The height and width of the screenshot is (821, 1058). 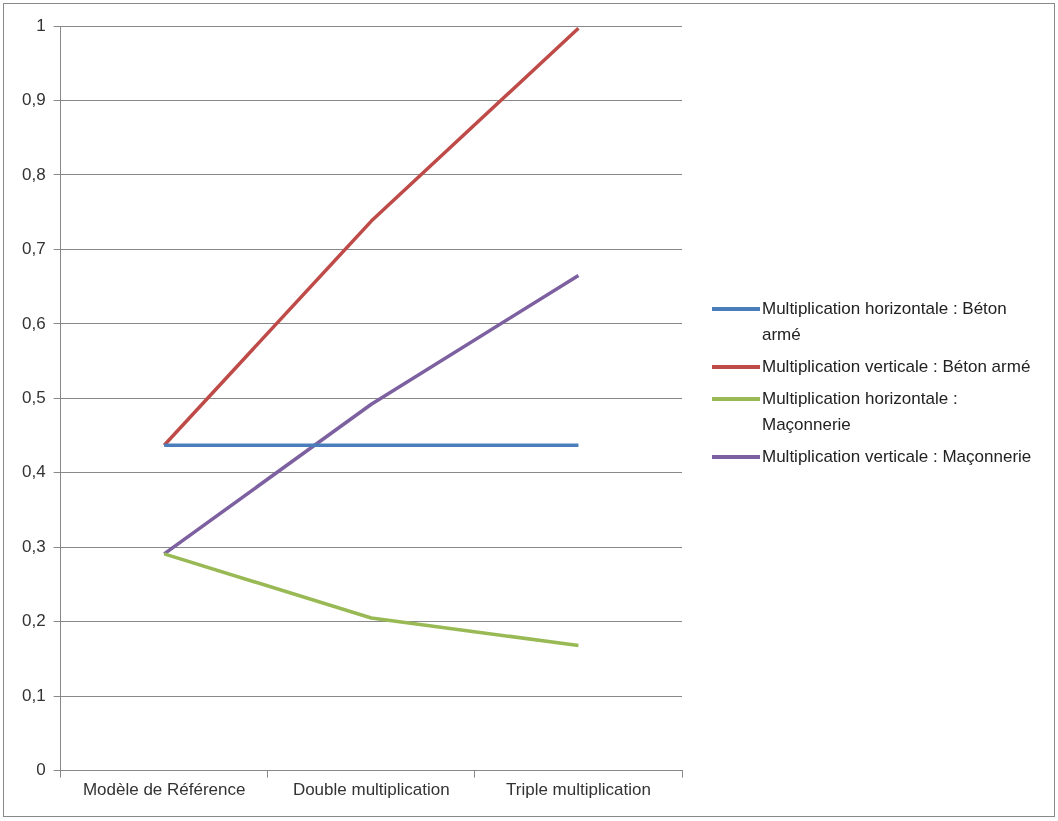 What do you see at coordinates (33, 695) in the screenshot?
I see `y-tick-label: 0,1` at bounding box center [33, 695].